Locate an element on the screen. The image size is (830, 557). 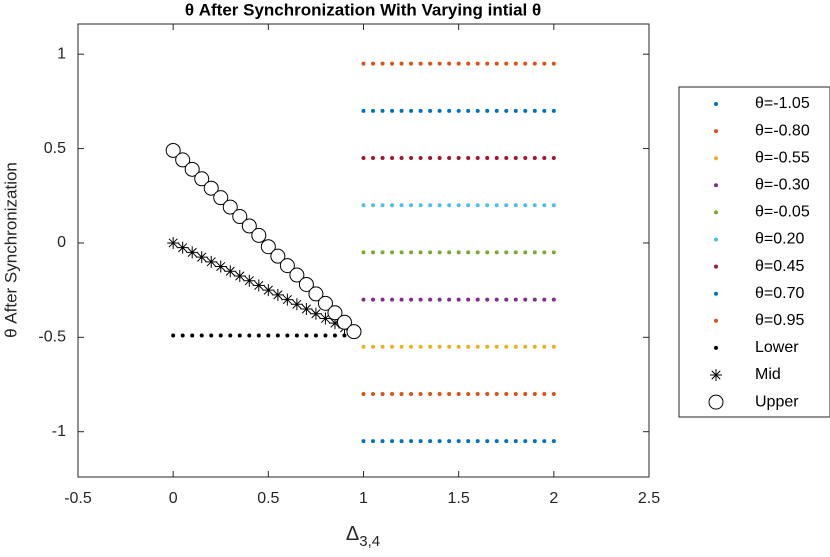
legend-label: Mid is located at coordinates (768, 374).